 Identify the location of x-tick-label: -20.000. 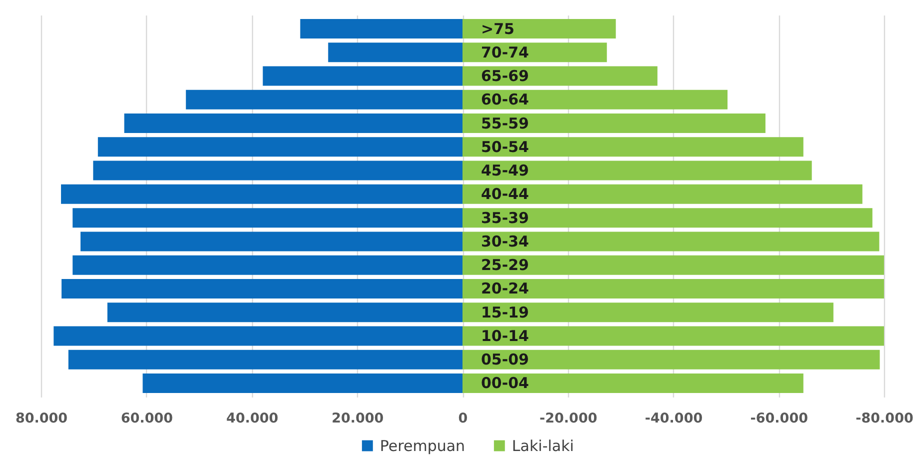
(569, 418).